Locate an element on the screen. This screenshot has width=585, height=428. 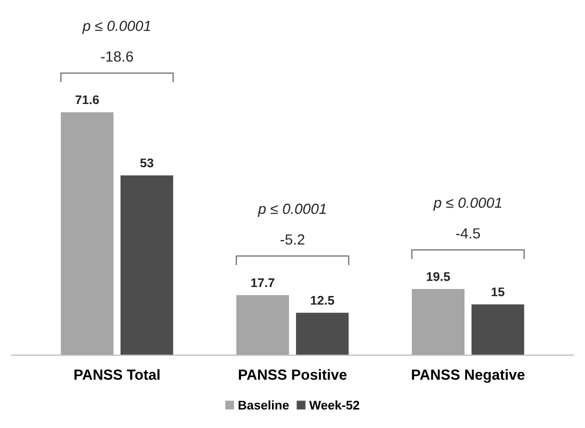
legend-label: Baseline is located at coordinates (263, 405).